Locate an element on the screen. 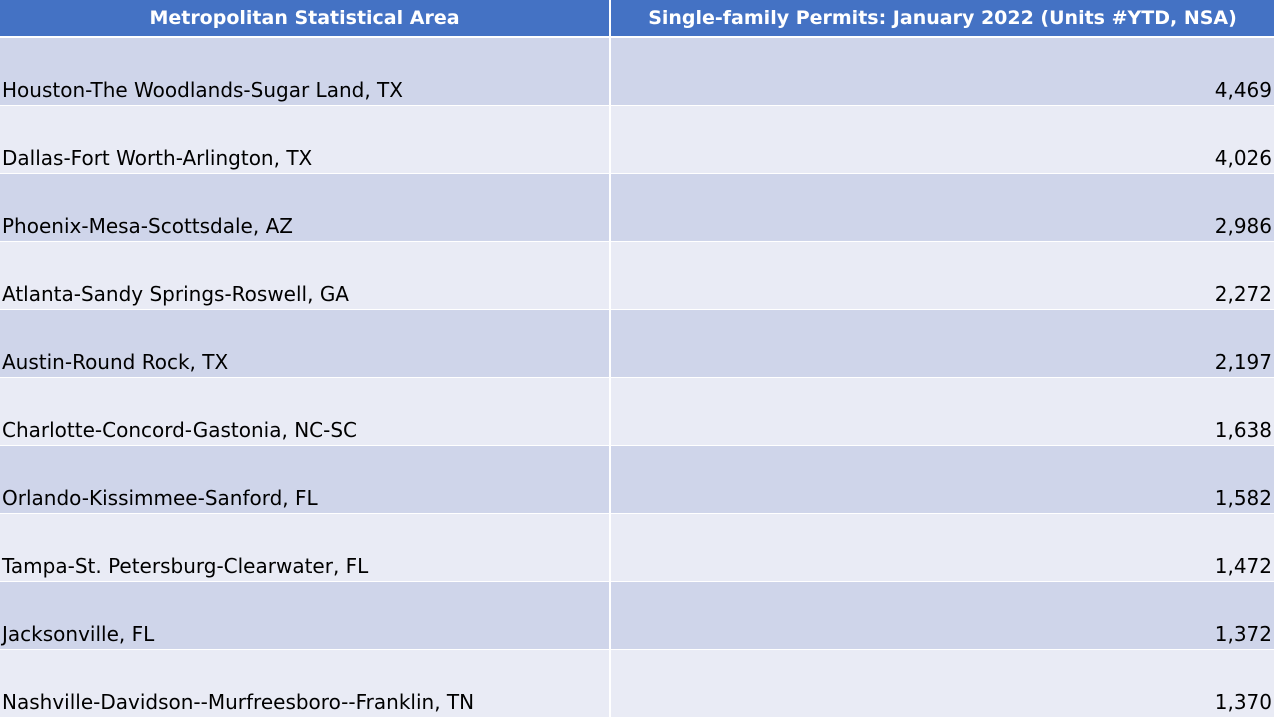  table-row: Phoenix-Mesa-Scottsdale, AZ 2,986 is located at coordinates (637, 208).